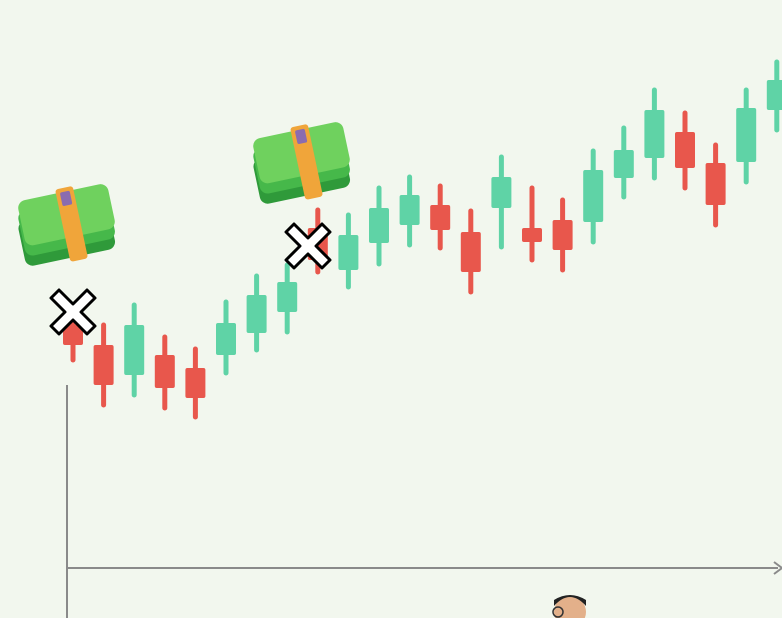 The height and width of the screenshot is (618, 782). What do you see at coordinates (777, 568) in the screenshot?
I see `x-axis-arrow` at bounding box center [777, 568].